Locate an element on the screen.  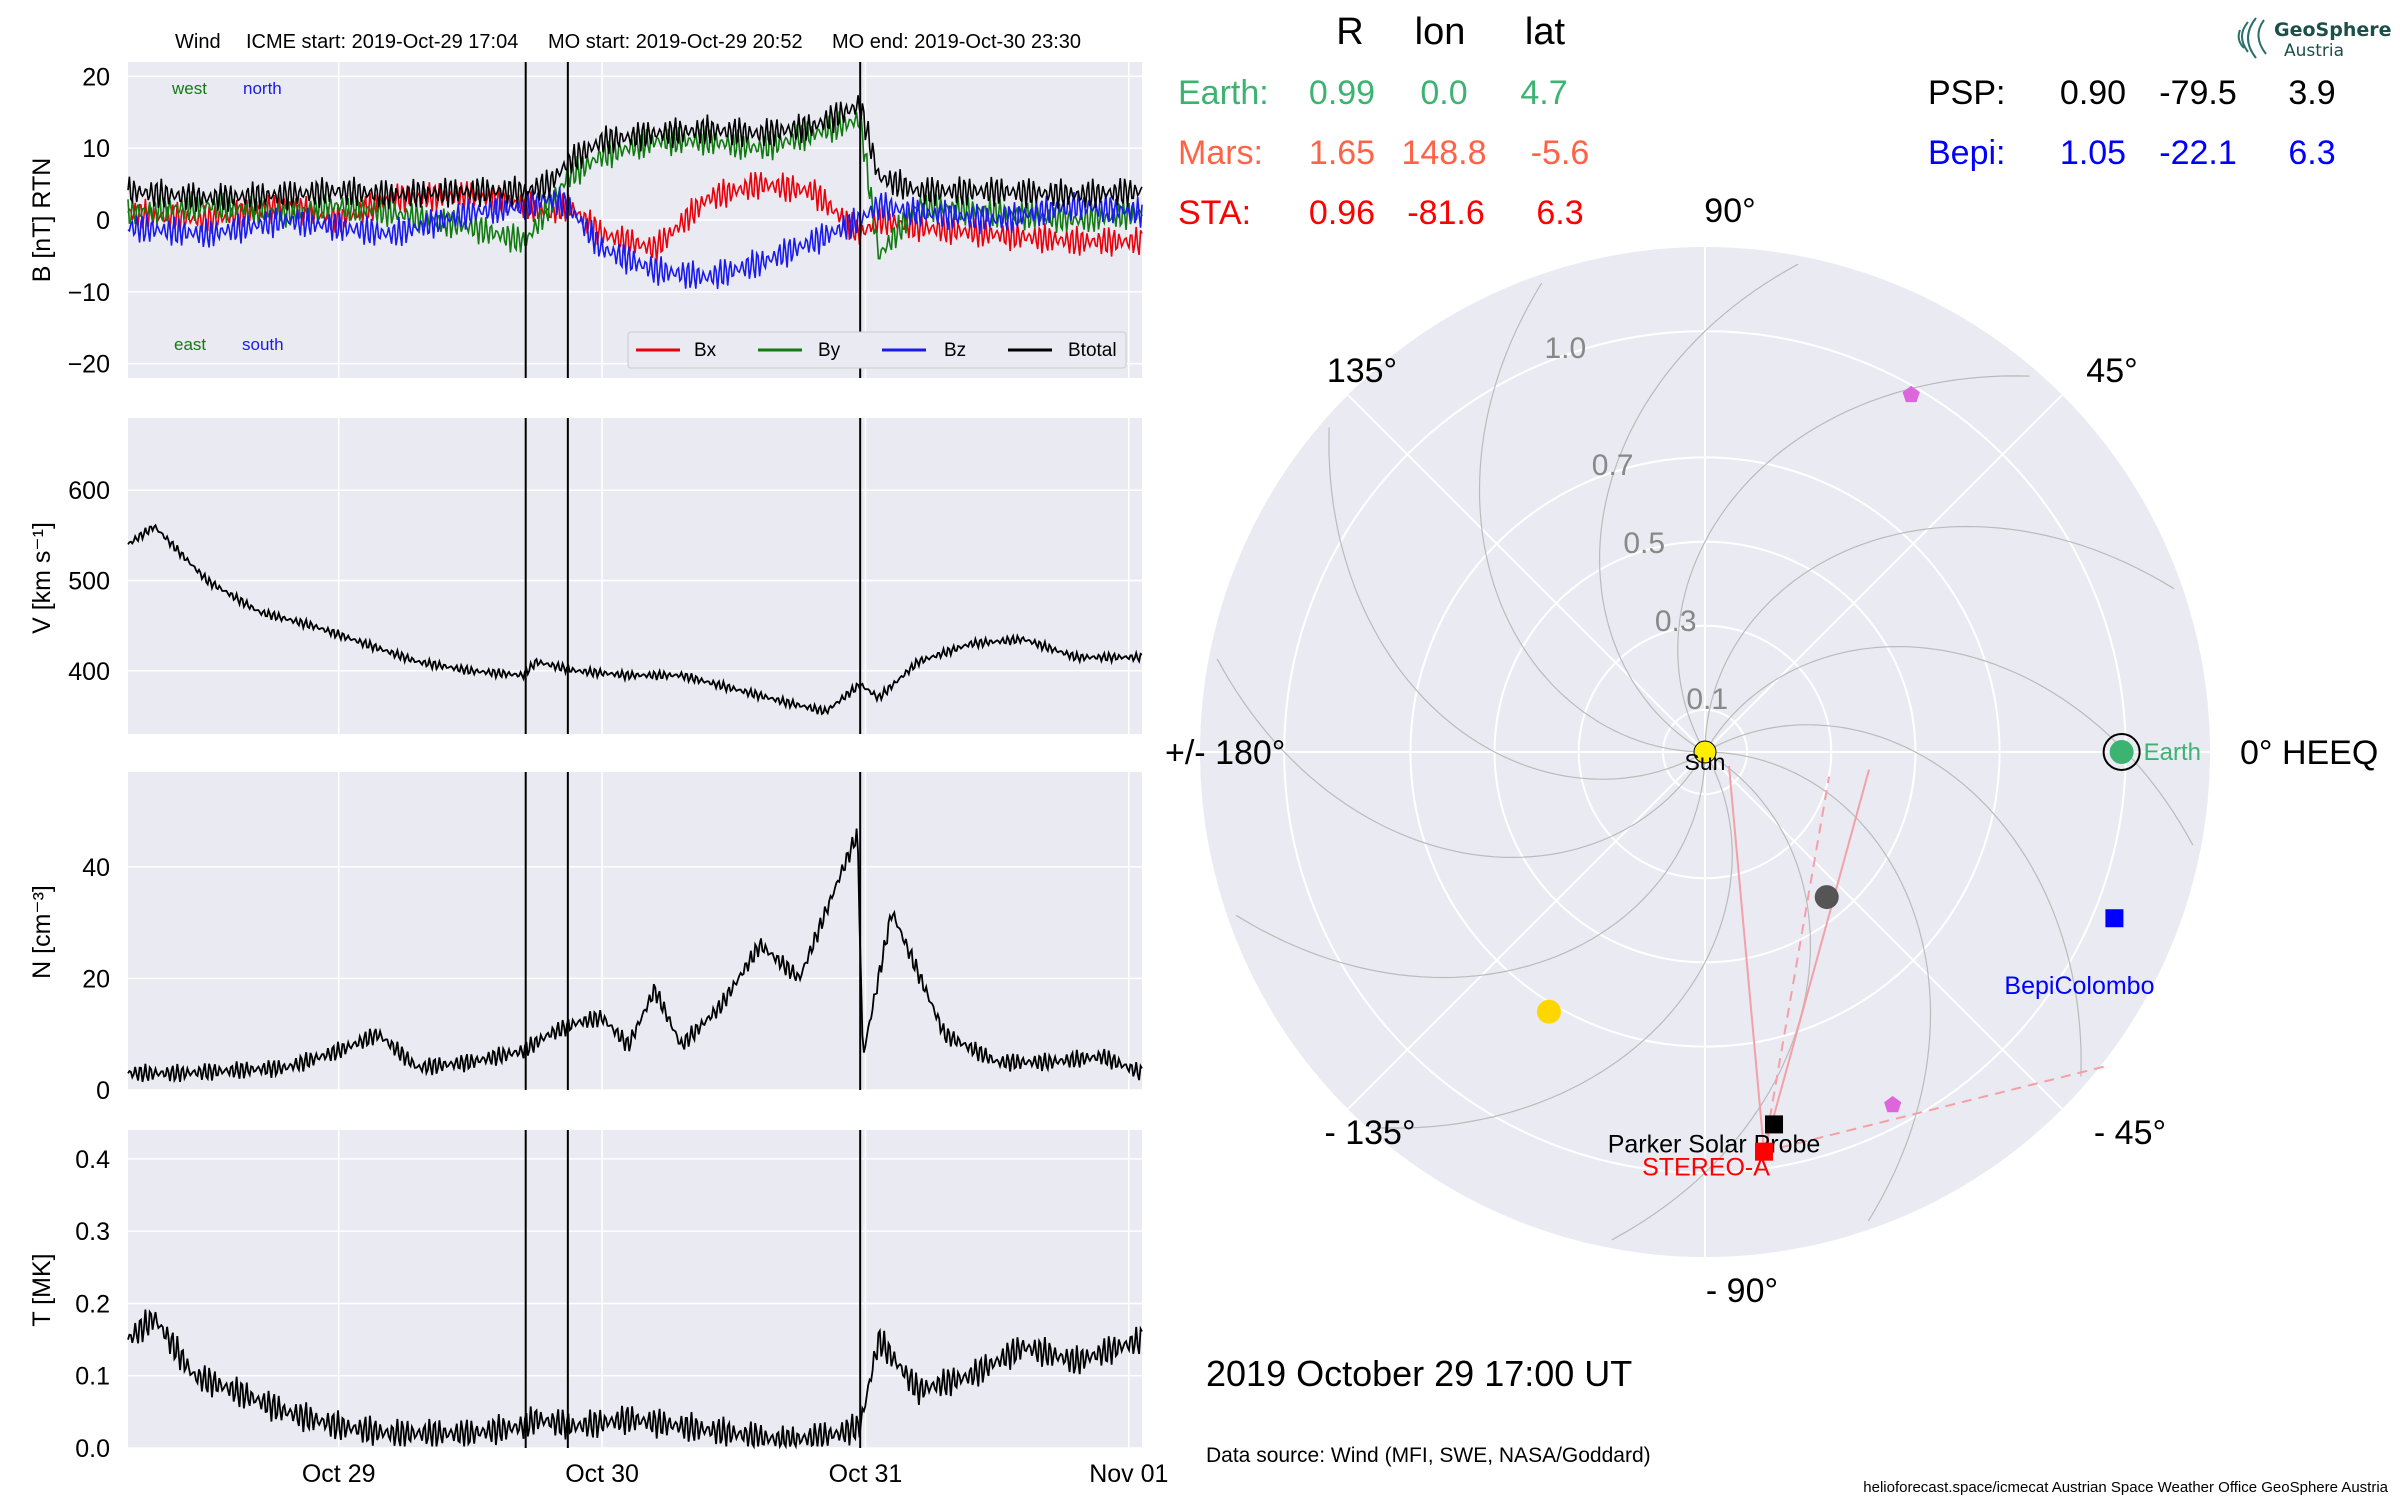
annotation-west: west is located at coordinates (189, 88).